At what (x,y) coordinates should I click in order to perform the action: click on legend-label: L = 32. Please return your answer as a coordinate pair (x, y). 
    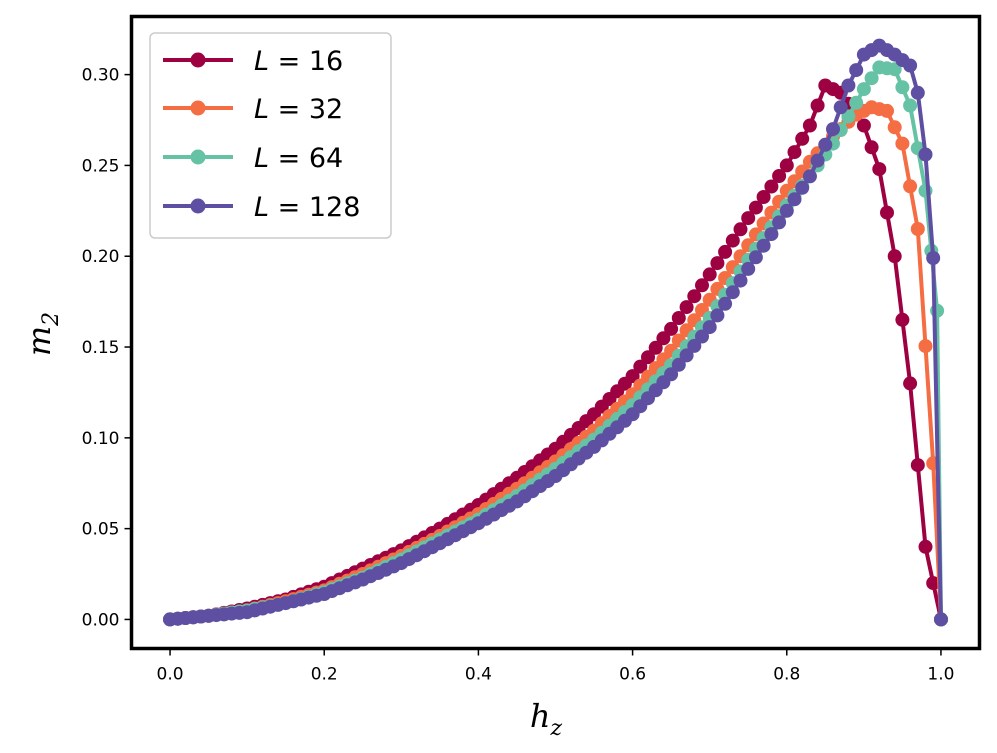
    Looking at the image, I should click on (298, 109).